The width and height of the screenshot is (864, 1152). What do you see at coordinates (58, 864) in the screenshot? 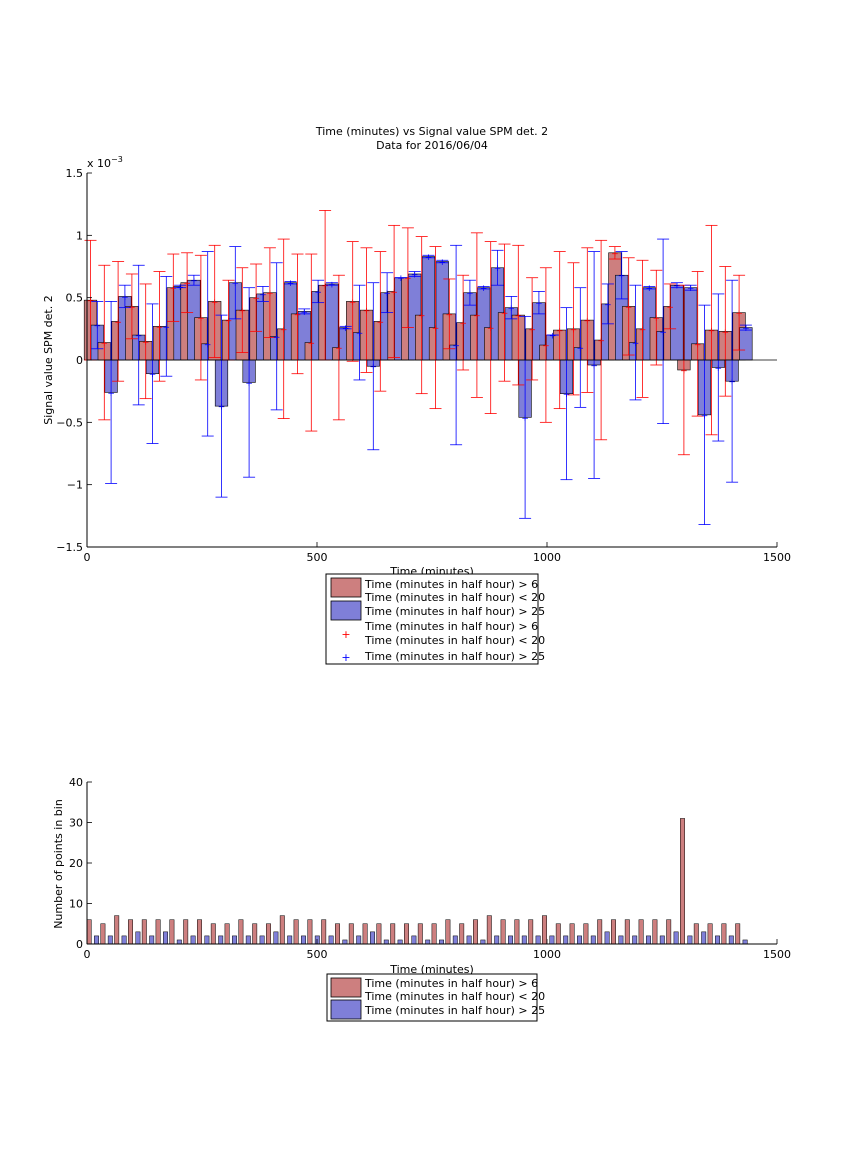
I see `chart2-ylabel: Number of points in bin` at bounding box center [58, 864].